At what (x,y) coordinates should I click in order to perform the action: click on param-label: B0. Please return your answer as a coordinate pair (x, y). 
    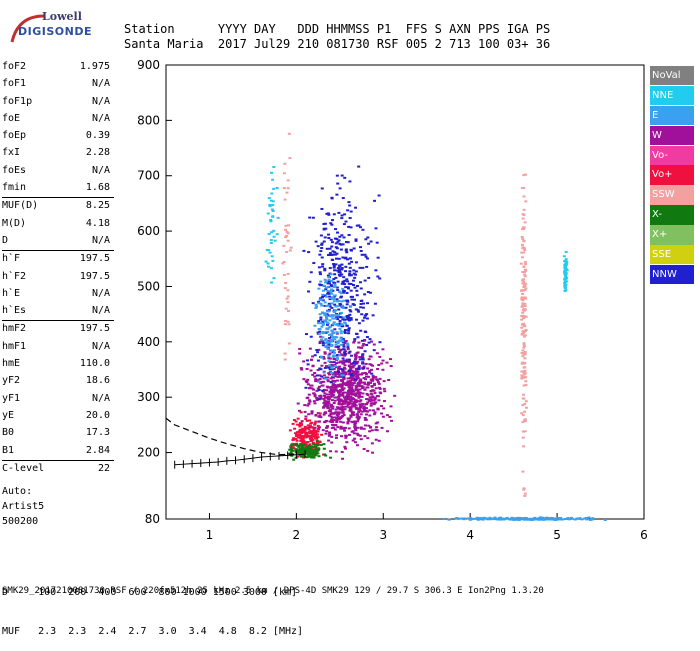
    Looking at the image, I should click on (8, 433).